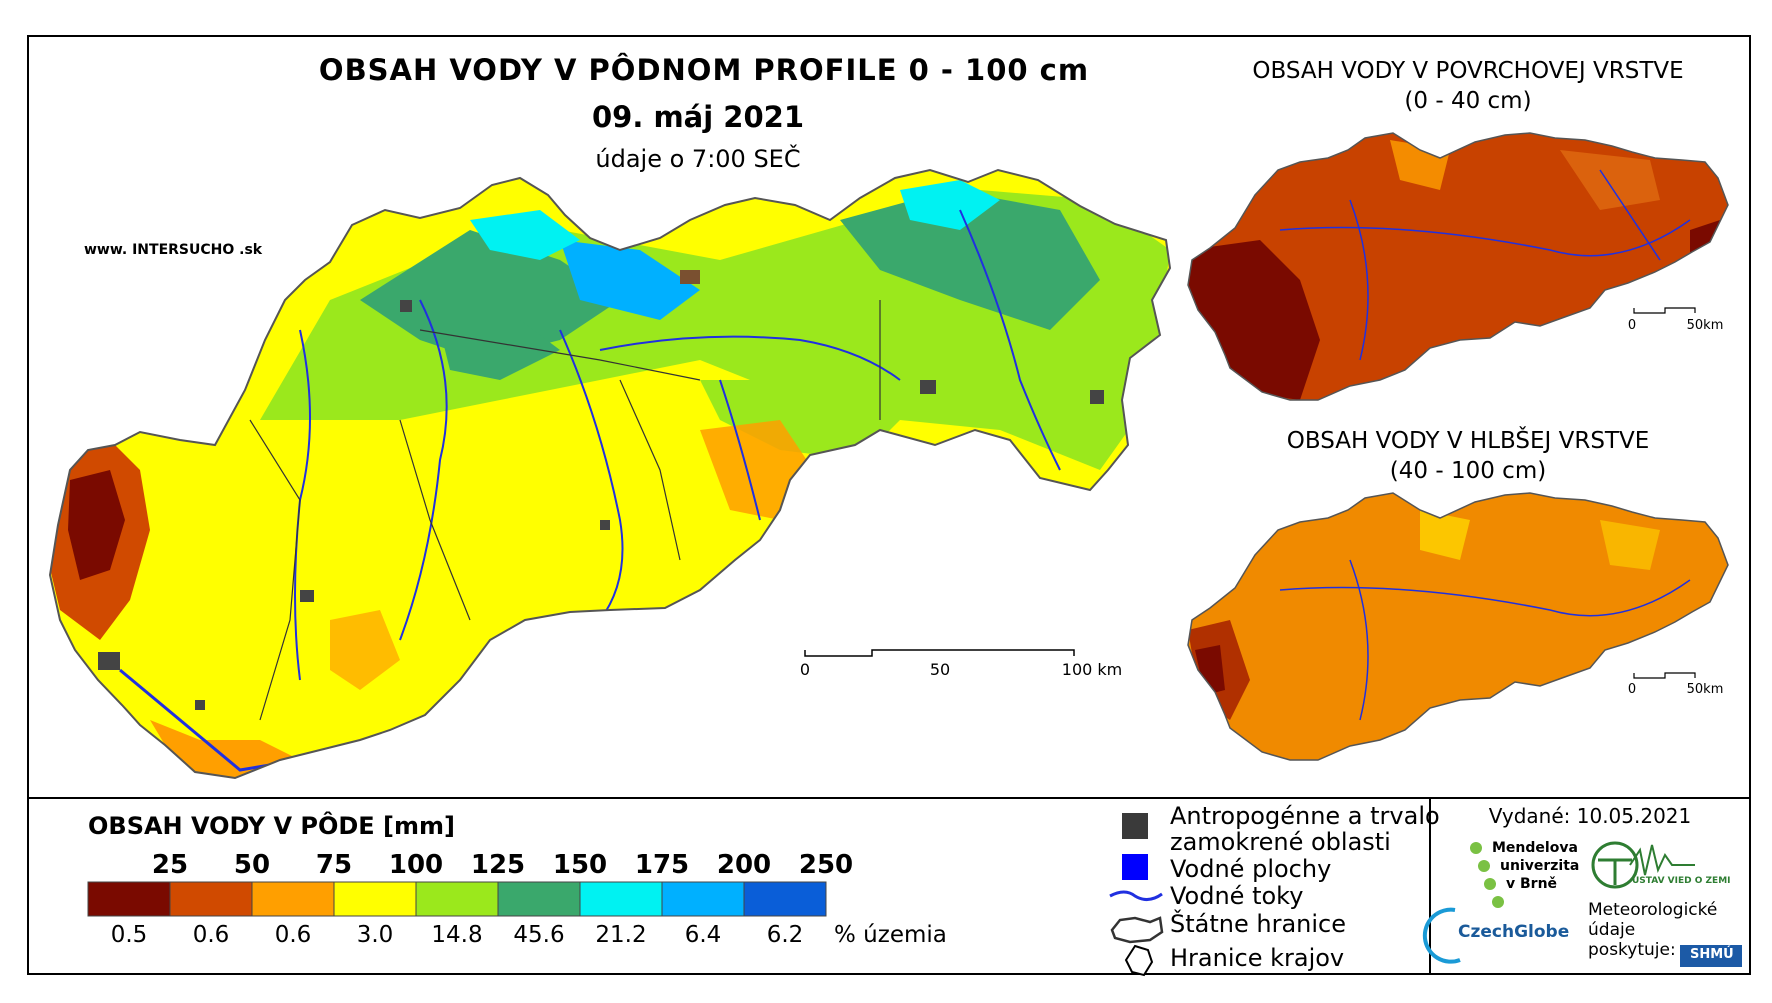  I want to click on mendel-line-1: Mendelova, so click(1535, 848).